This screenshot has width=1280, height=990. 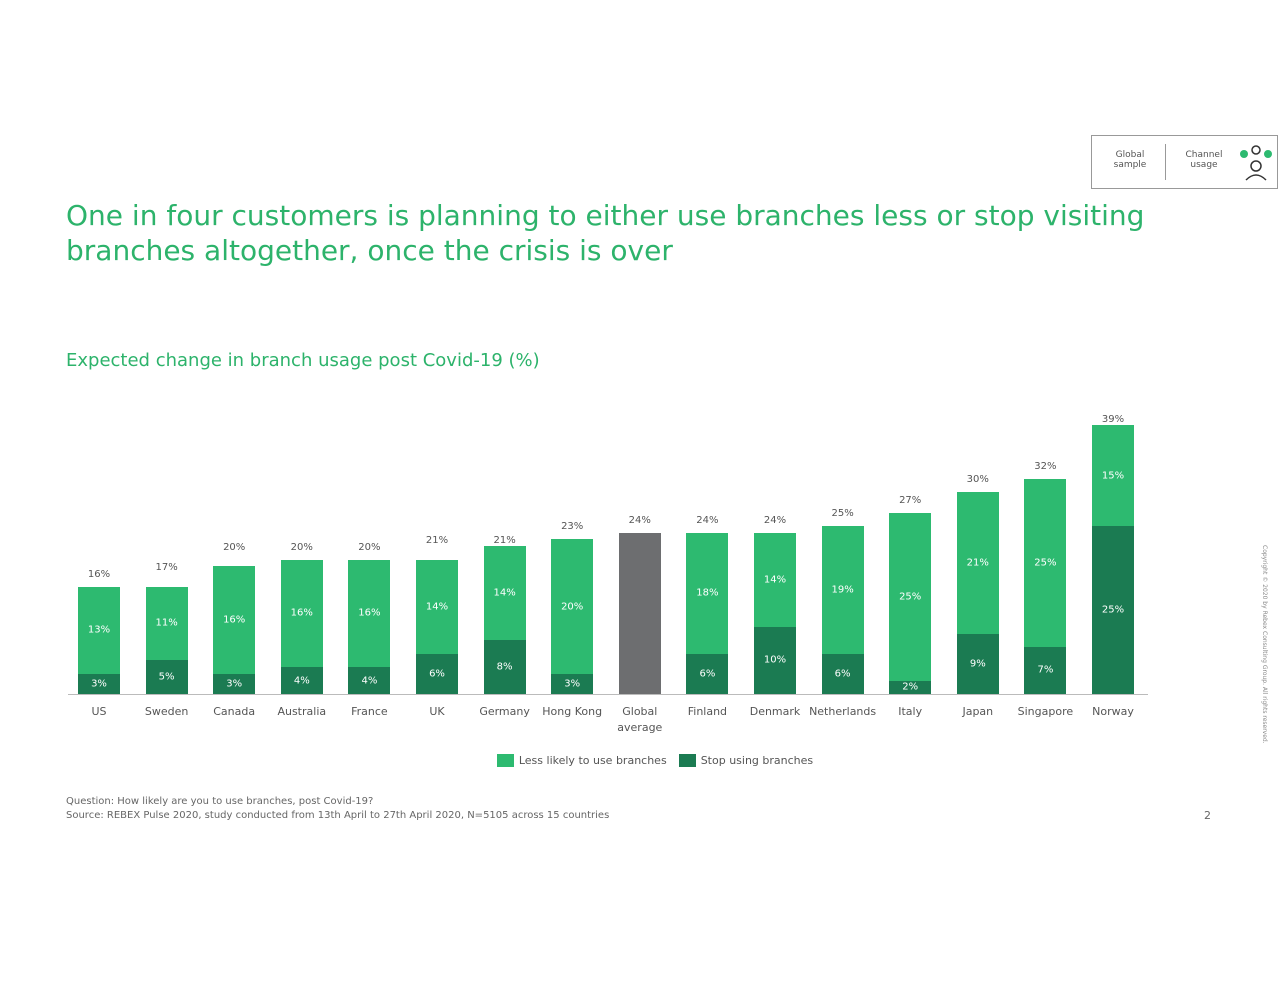 What do you see at coordinates (910, 500) in the screenshot?
I see `total-label: 27%` at bounding box center [910, 500].